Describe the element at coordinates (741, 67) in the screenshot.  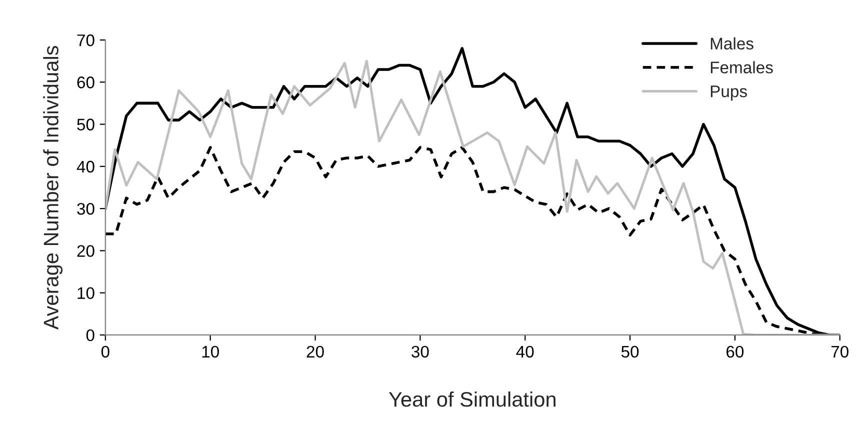
I see `legend-label: Females` at that location.